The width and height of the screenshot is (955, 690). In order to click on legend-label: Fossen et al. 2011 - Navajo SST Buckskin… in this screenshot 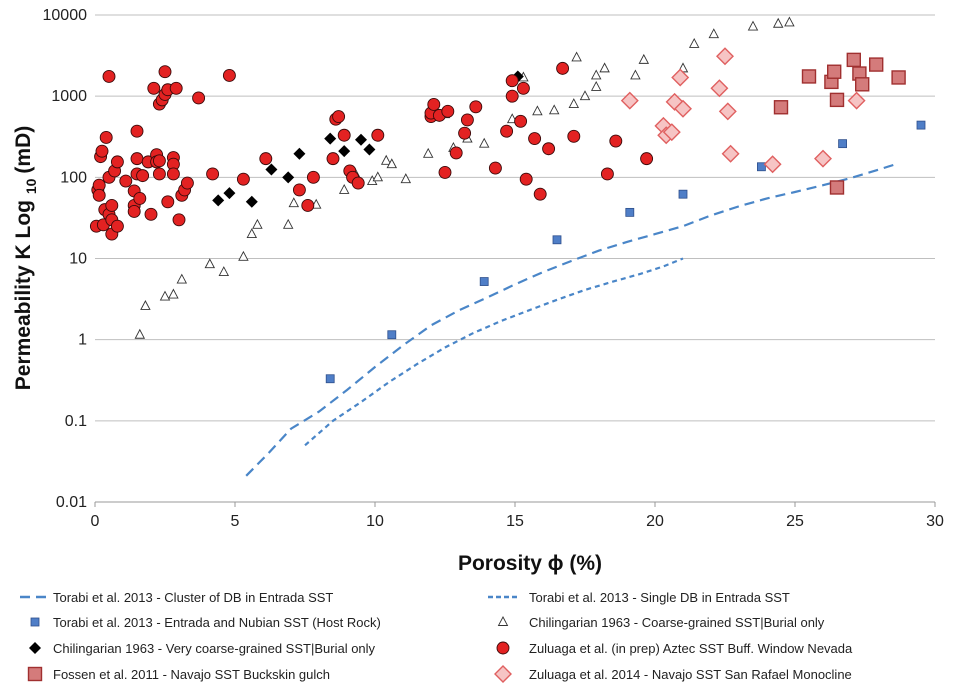, I will do `click(191, 674)`.